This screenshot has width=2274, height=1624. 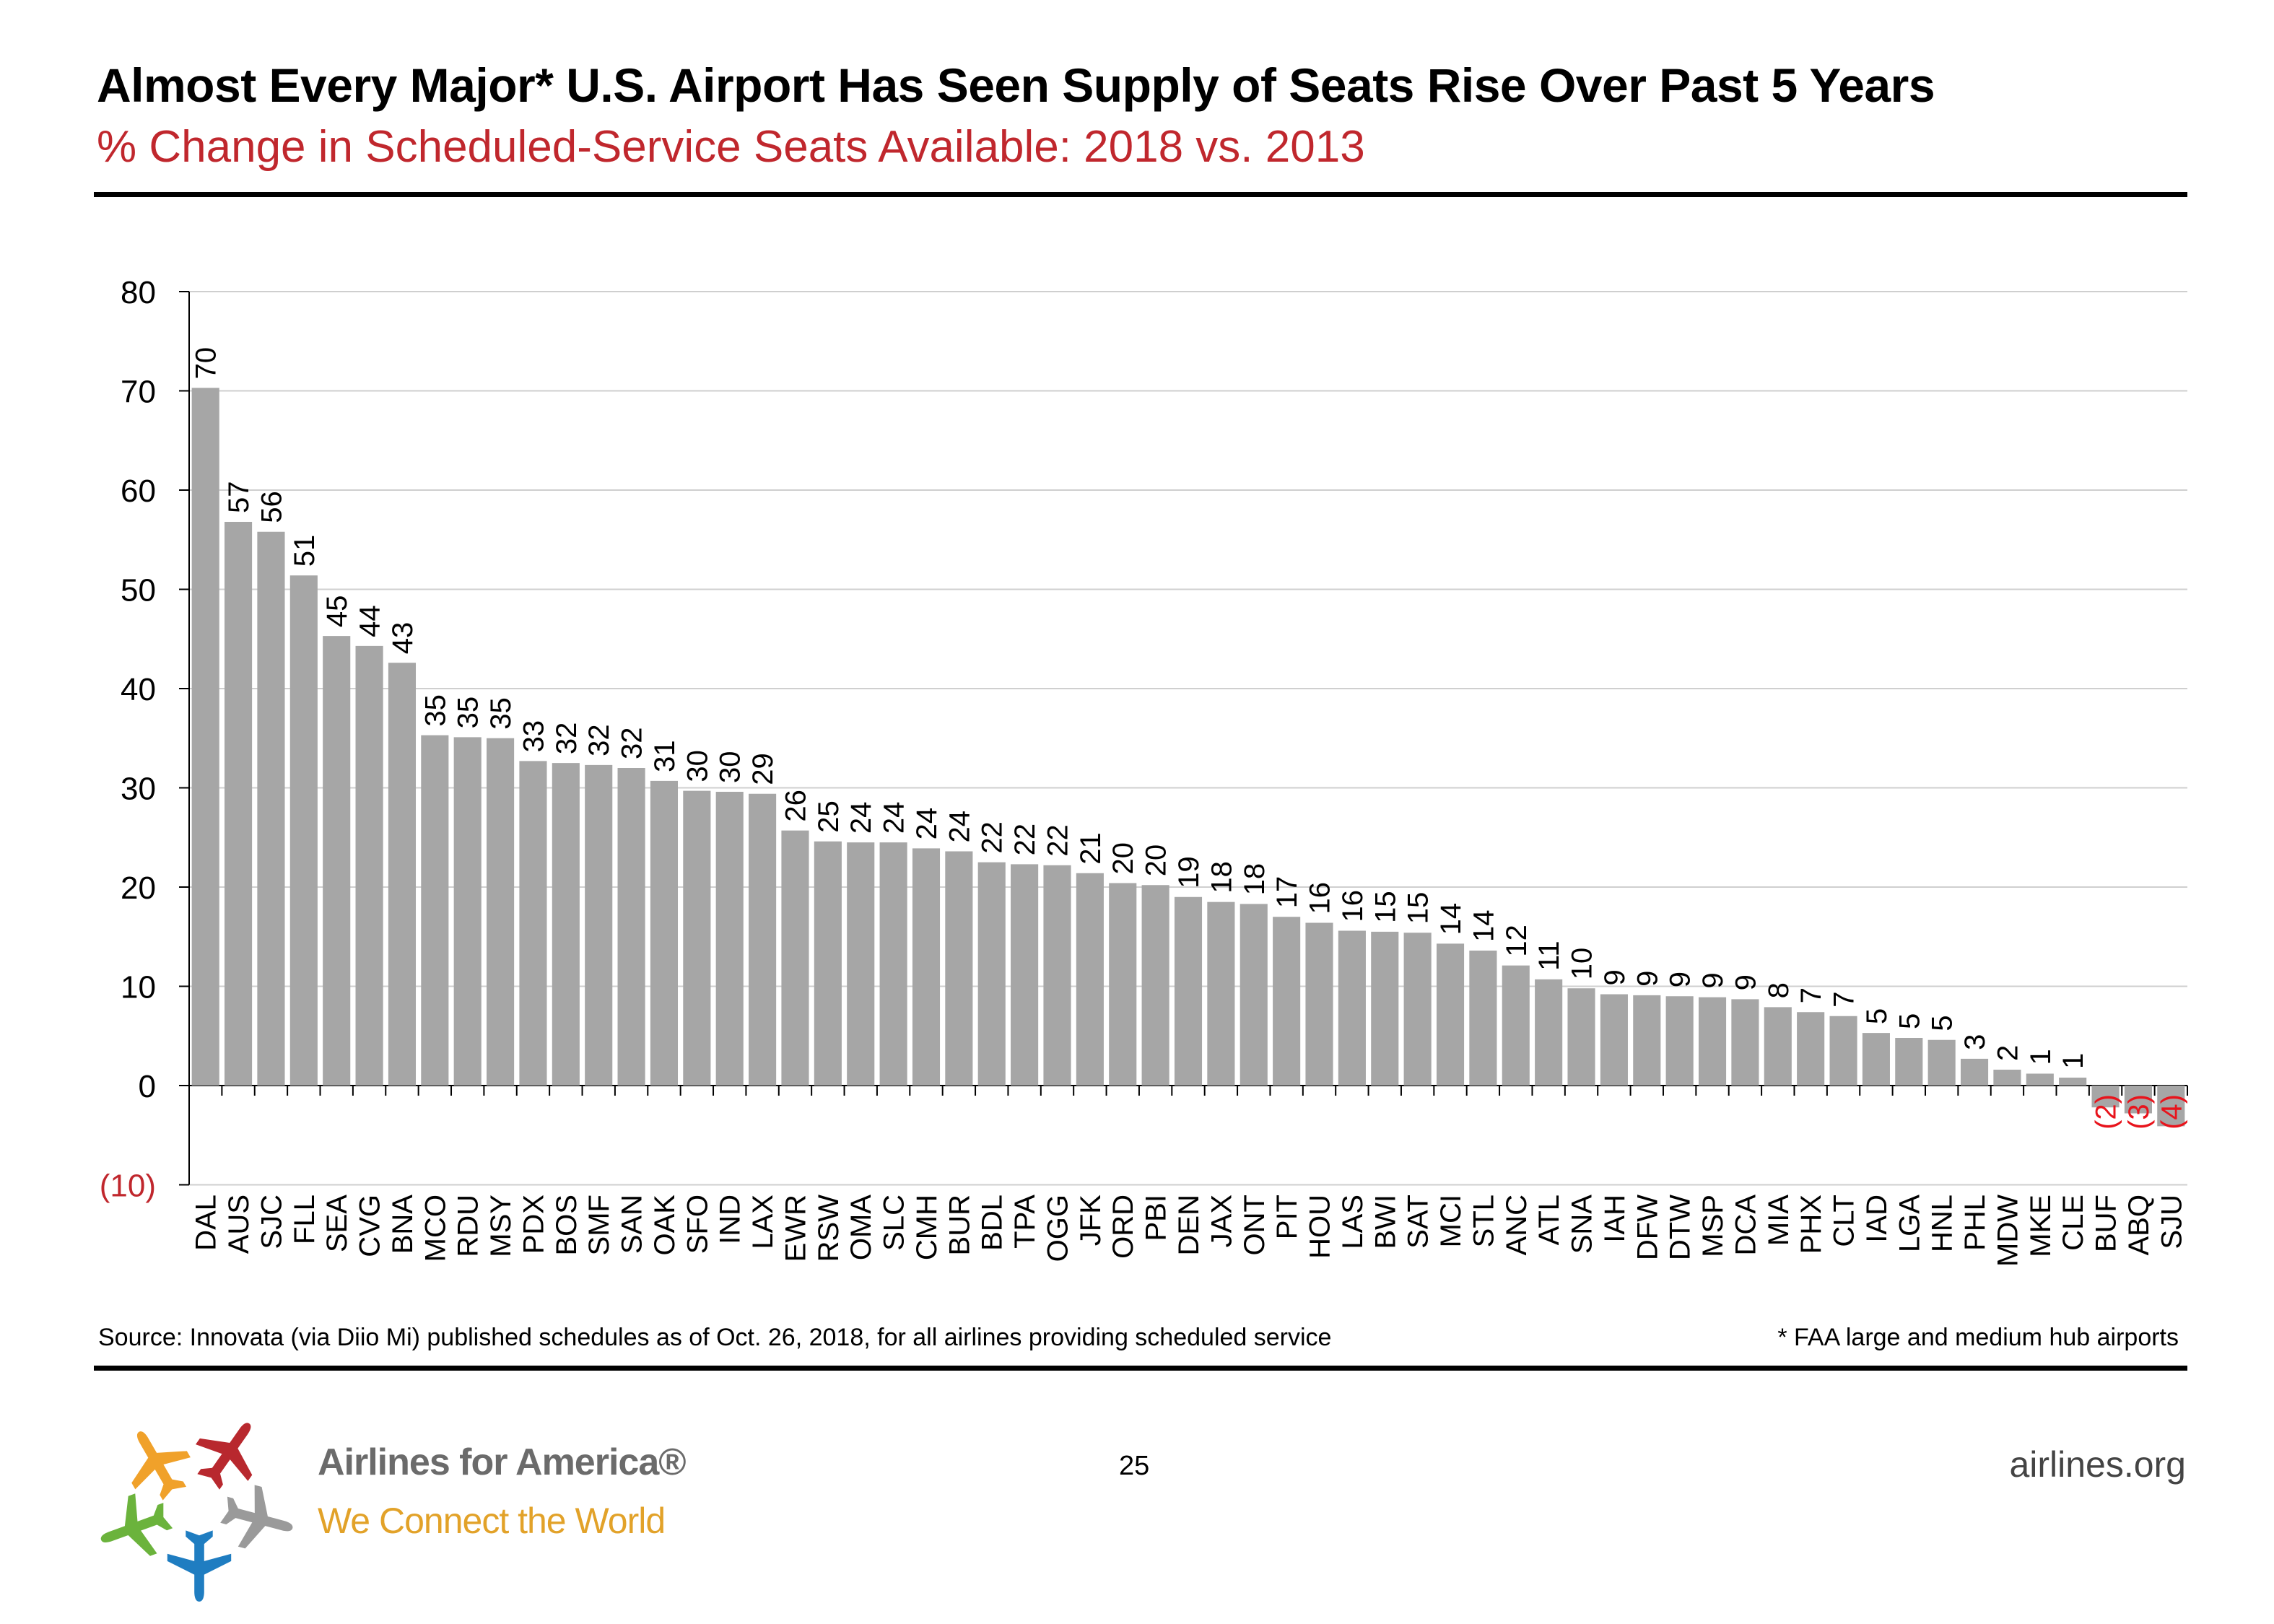 I want to click on category-label: ABQ, so click(x=2139, y=1225).